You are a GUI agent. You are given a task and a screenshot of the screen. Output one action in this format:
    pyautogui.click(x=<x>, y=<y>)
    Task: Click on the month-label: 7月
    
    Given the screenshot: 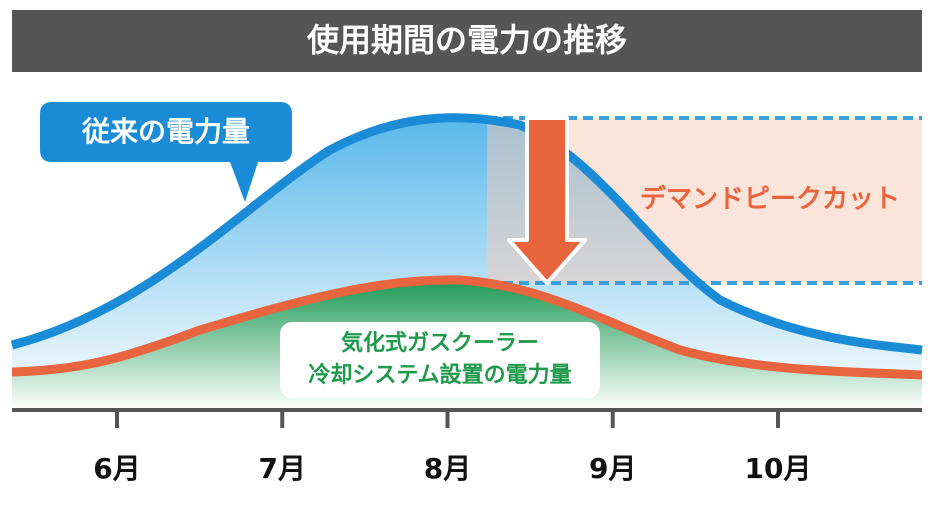 What is the action you would take?
    pyautogui.click(x=282, y=468)
    